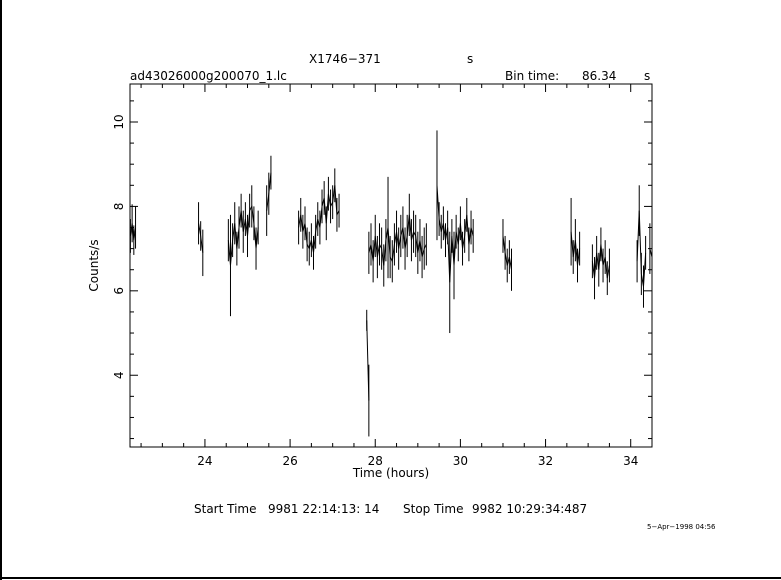 The height and width of the screenshot is (580, 781). I want to click on y-tick-label: 10, so click(119, 121).